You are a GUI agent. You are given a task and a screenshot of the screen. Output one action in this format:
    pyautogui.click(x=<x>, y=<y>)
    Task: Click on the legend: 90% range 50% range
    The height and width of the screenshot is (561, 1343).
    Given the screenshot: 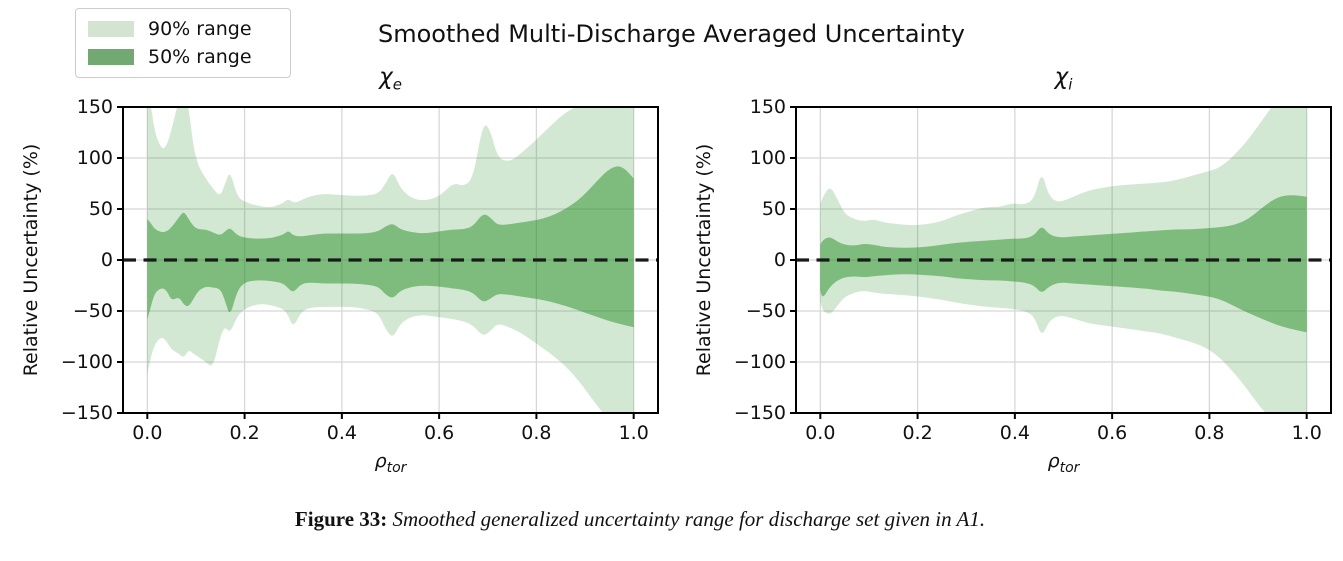 What is the action you would take?
    pyautogui.click(x=183, y=43)
    